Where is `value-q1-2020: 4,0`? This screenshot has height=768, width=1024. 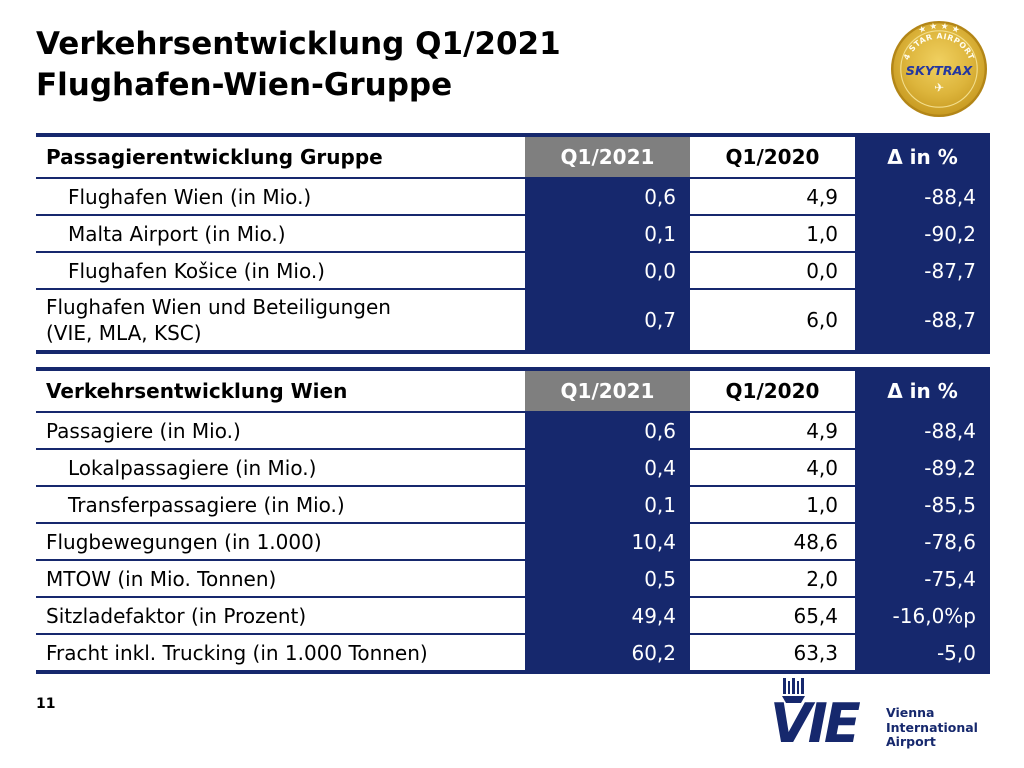 value-q1-2020: 4,0 is located at coordinates (771, 467).